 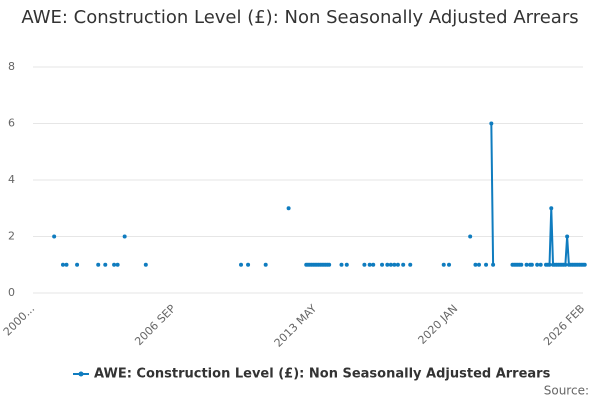 What do you see at coordinates (155, 325) in the screenshot?
I see `x-tick-label: 2006 SEP` at bounding box center [155, 325].